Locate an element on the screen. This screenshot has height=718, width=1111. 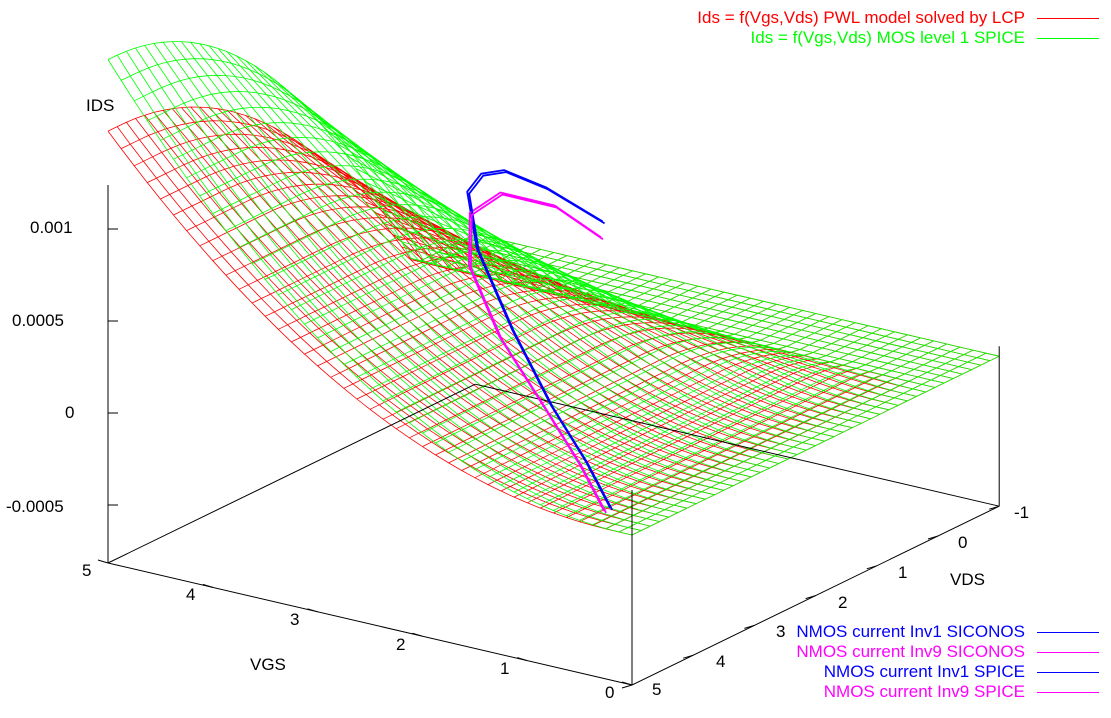
y-axis-label: VDS is located at coordinates (967, 579).